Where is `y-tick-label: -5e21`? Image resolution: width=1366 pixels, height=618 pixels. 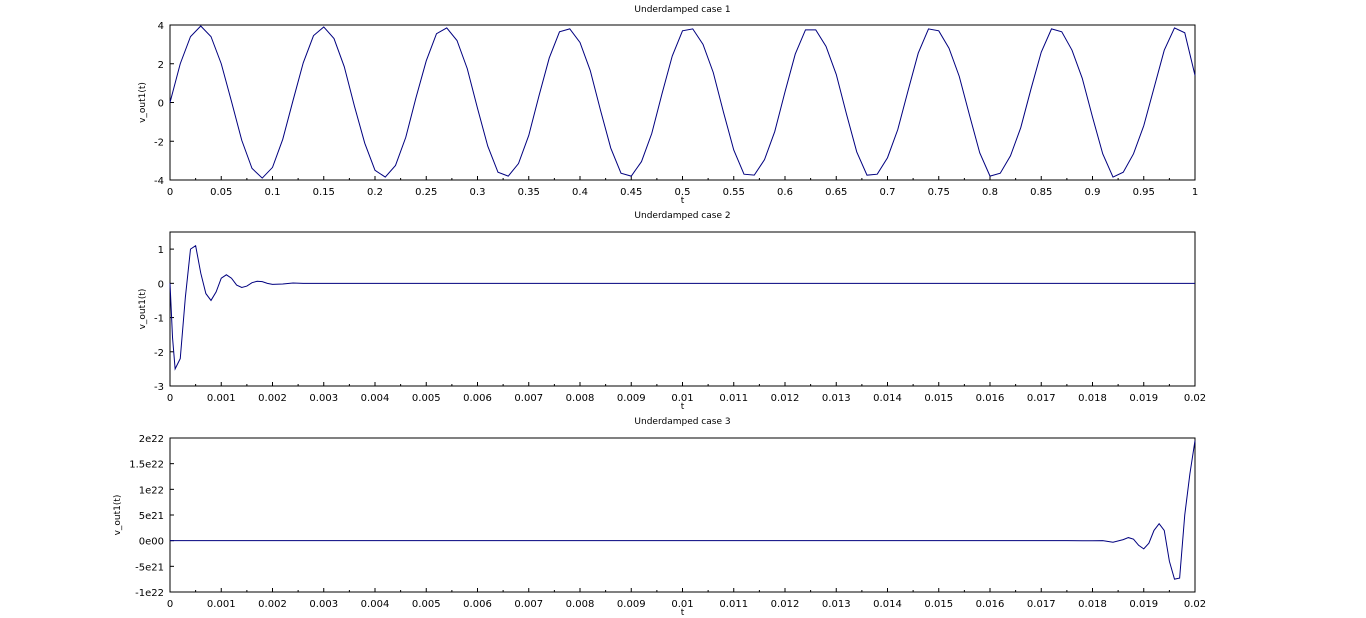
y-tick-label: -5e21 is located at coordinates (149, 567).